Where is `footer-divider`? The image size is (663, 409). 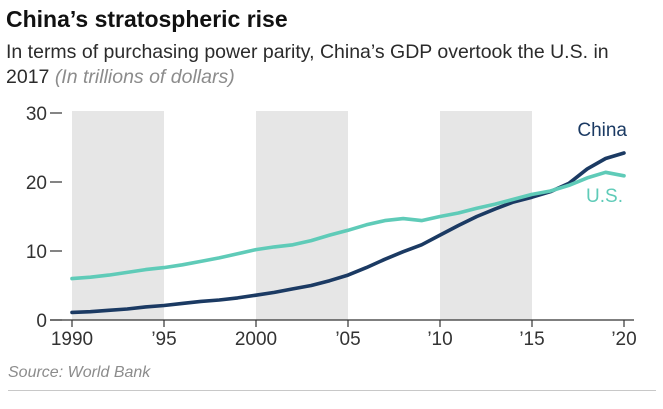
footer-divider is located at coordinates (332, 390).